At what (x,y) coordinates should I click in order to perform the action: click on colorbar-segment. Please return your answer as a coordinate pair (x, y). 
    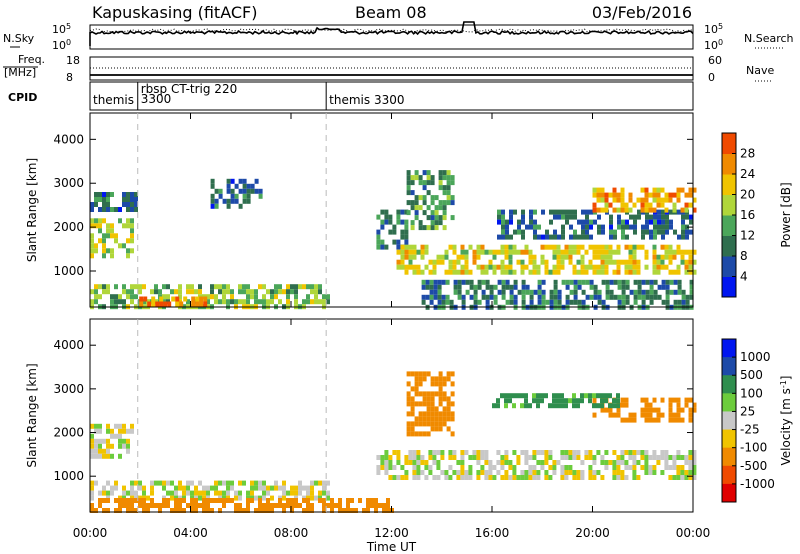
    Looking at the image, I should click on (729, 348).